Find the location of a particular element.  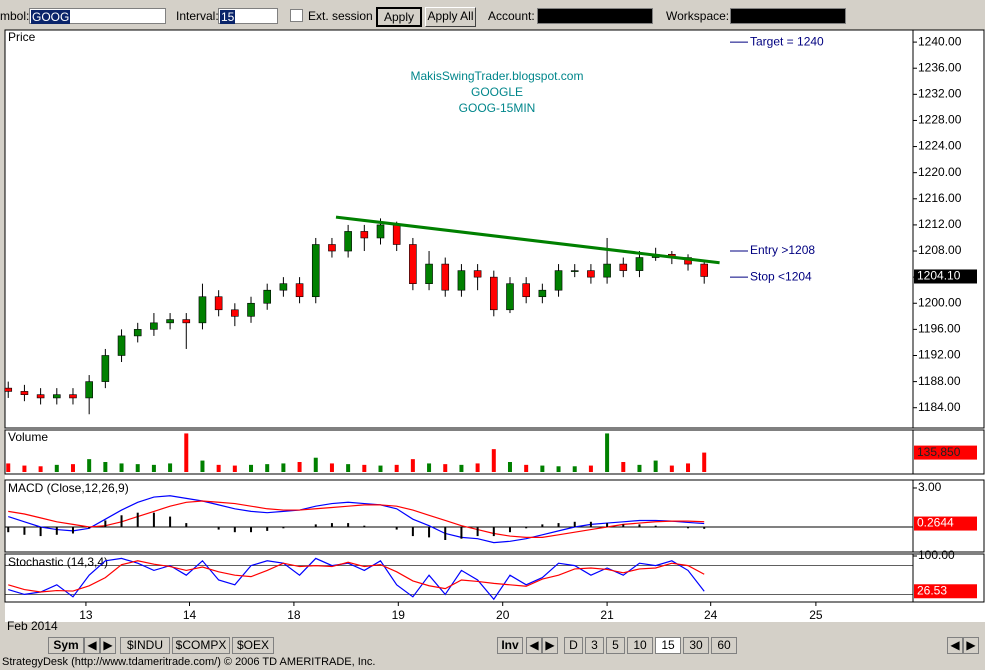

inv-tab: Inv is located at coordinates (510, 645).